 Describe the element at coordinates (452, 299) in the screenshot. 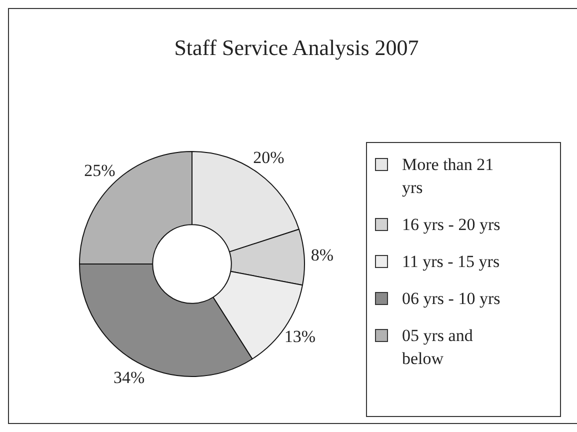

I see `legend-label: 06 yrs - 10 yrs` at that location.